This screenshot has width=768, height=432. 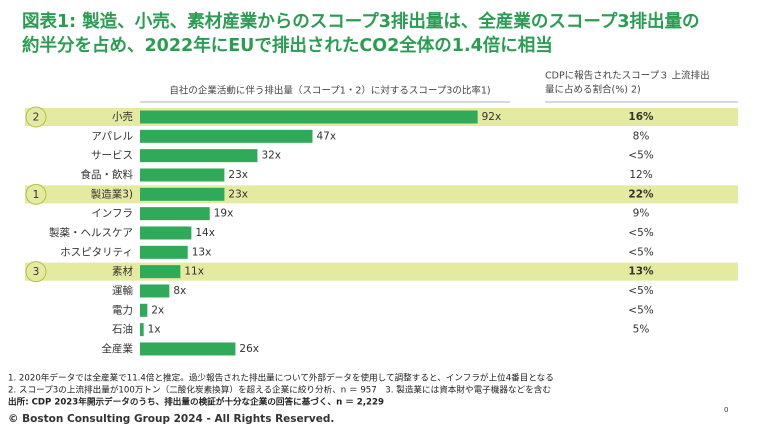 What do you see at coordinates (107, 174) in the screenshot?
I see `category-label: 食品・飲料` at bounding box center [107, 174].